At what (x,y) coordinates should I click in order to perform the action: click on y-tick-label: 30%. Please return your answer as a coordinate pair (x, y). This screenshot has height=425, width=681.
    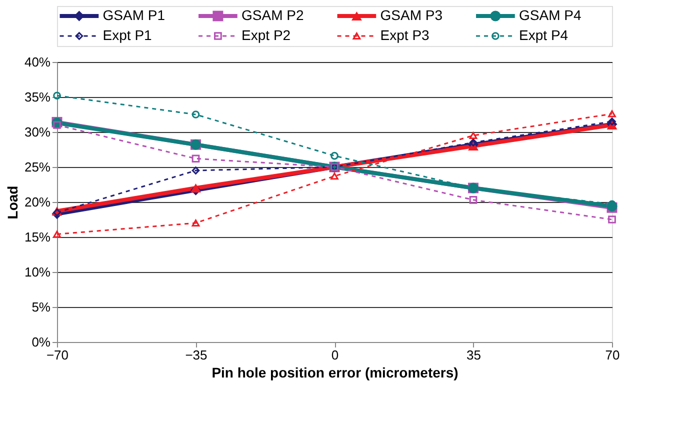
    Looking at the image, I should click on (37, 132).